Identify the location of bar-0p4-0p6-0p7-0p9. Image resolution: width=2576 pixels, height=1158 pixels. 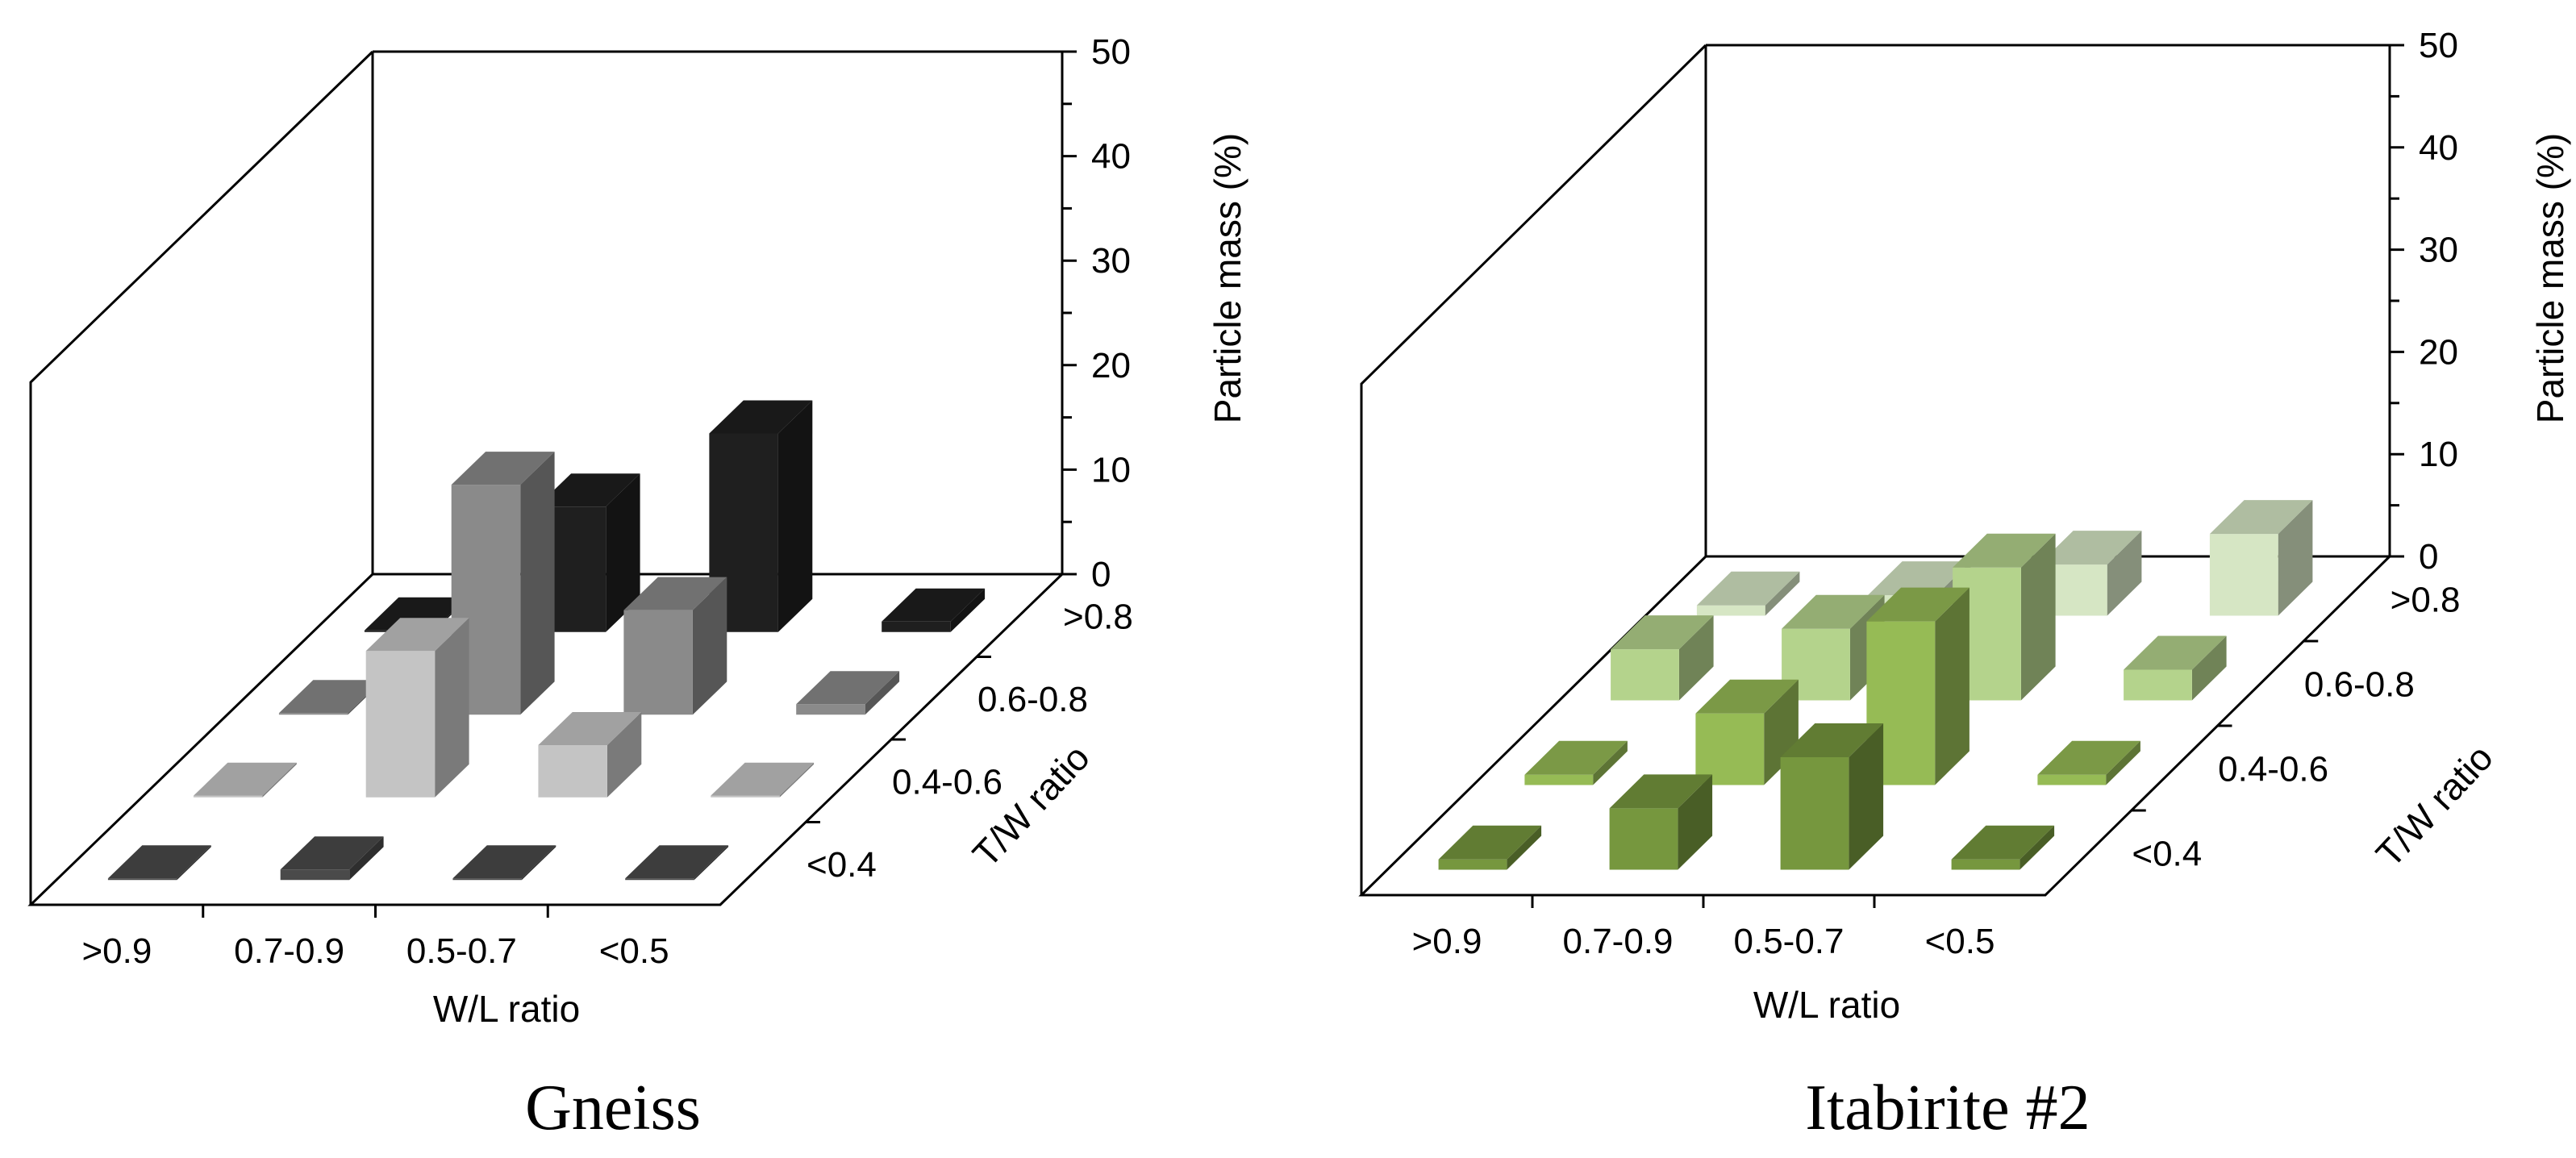
(417, 708).